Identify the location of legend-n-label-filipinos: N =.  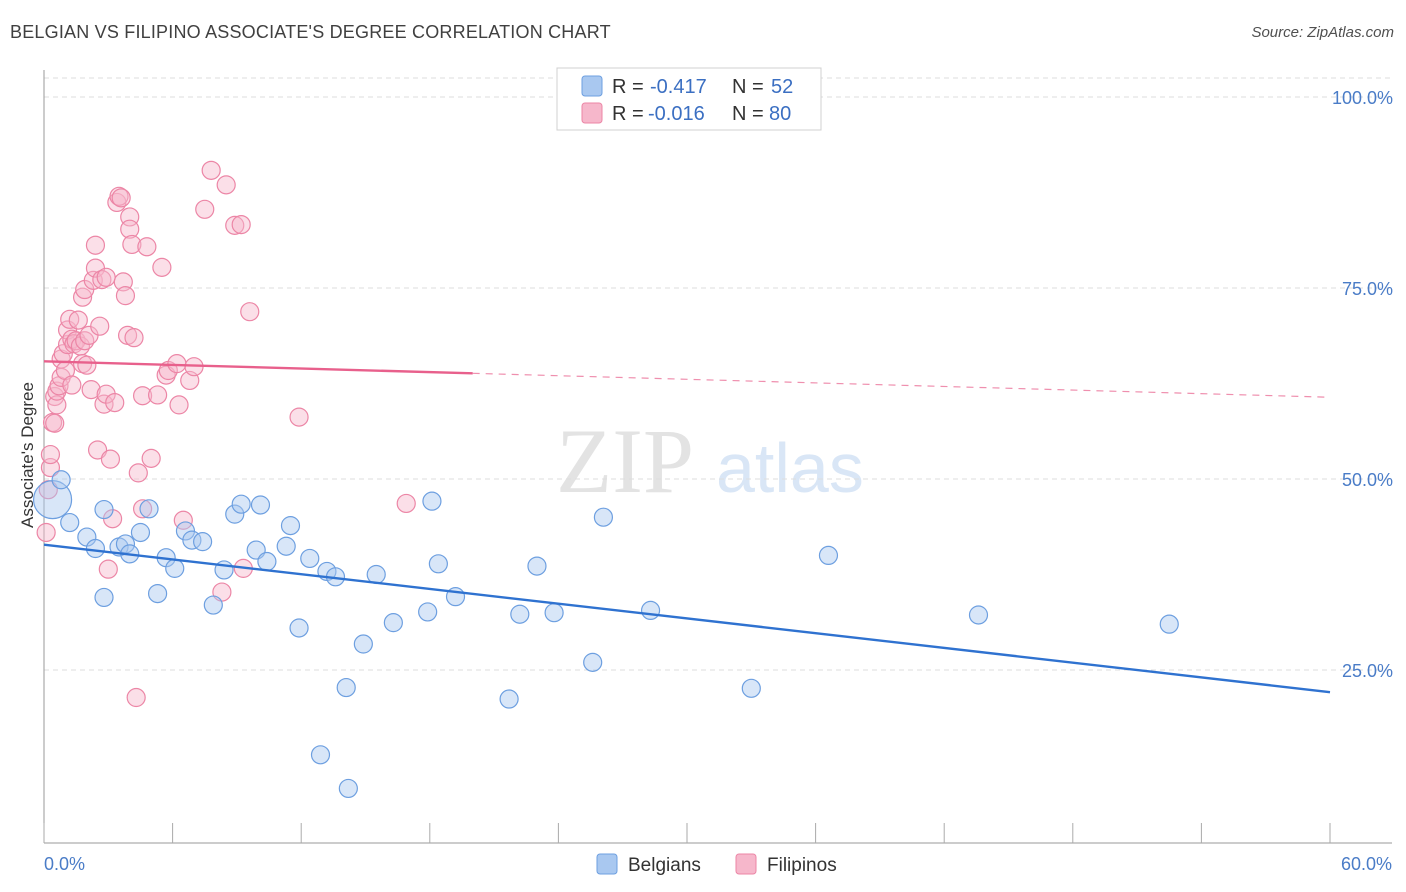
(748, 114).